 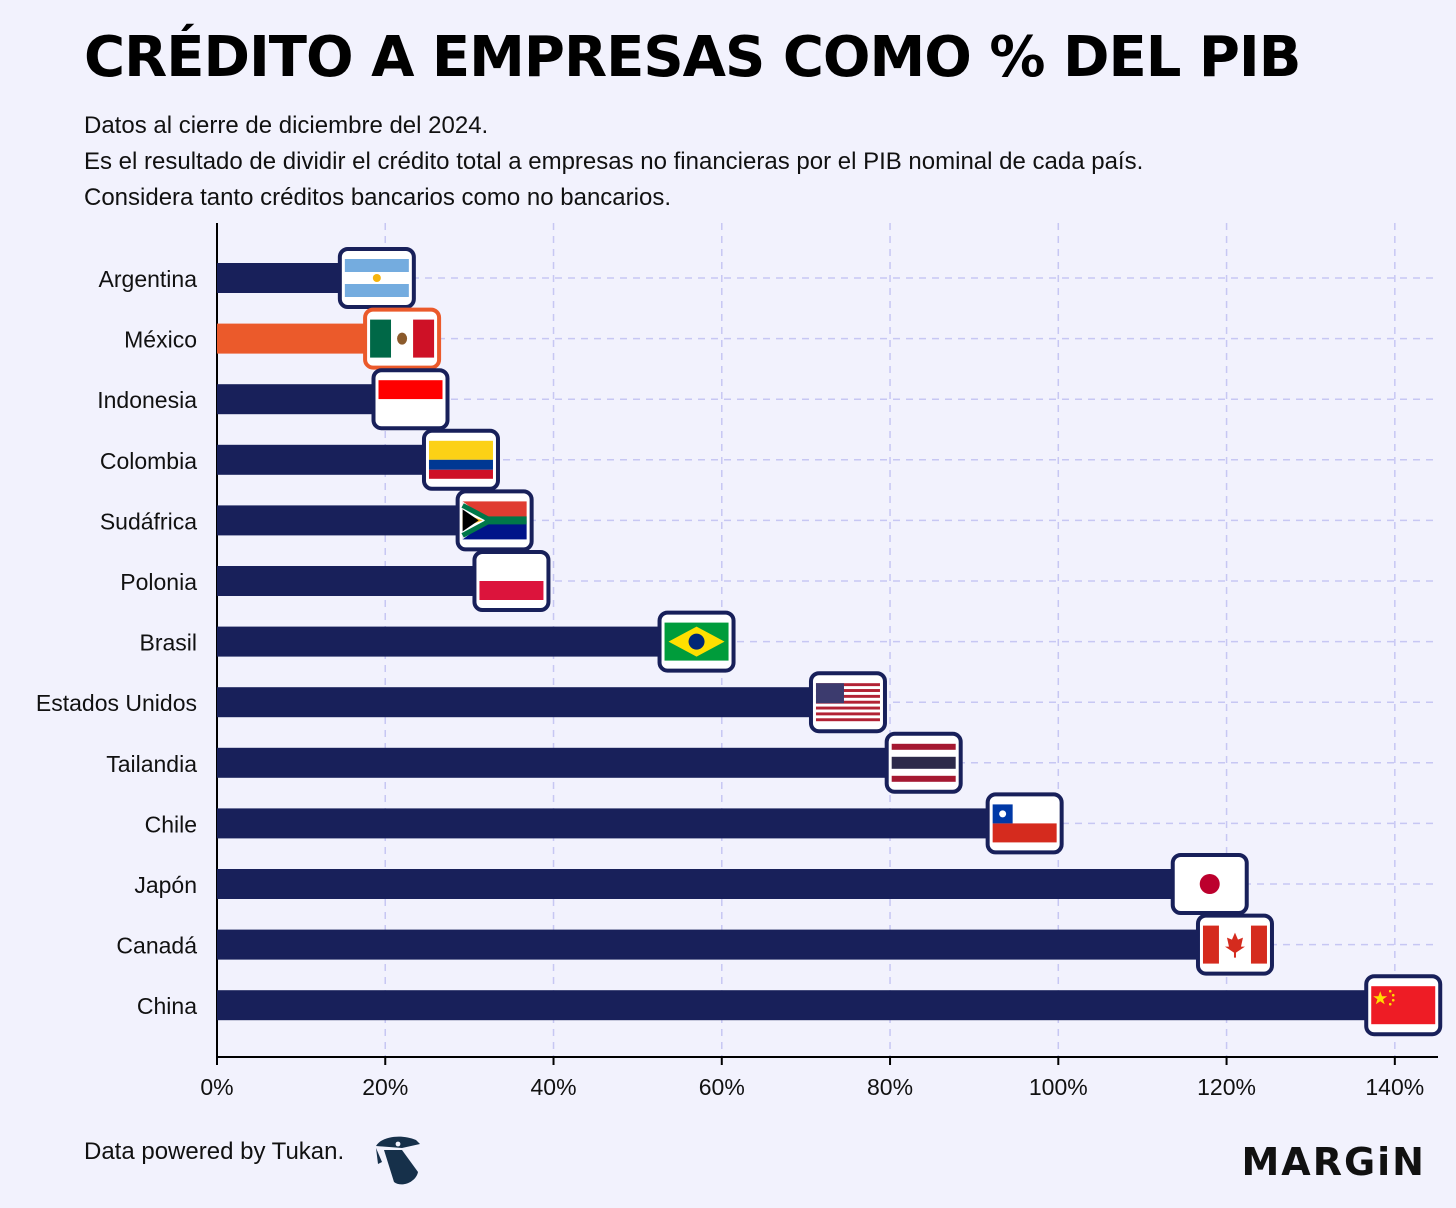 I want to click on china-flag-icon, so click(x=1403, y=1005).